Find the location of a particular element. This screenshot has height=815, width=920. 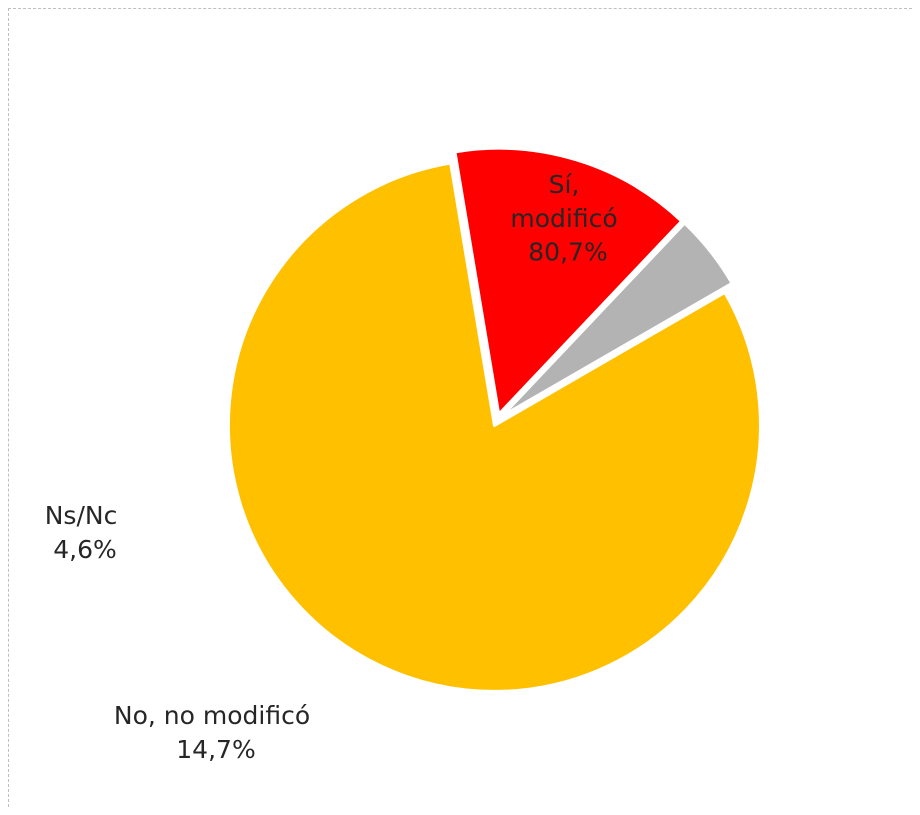

slice-no-no-modifico is located at coordinates (568, 281).